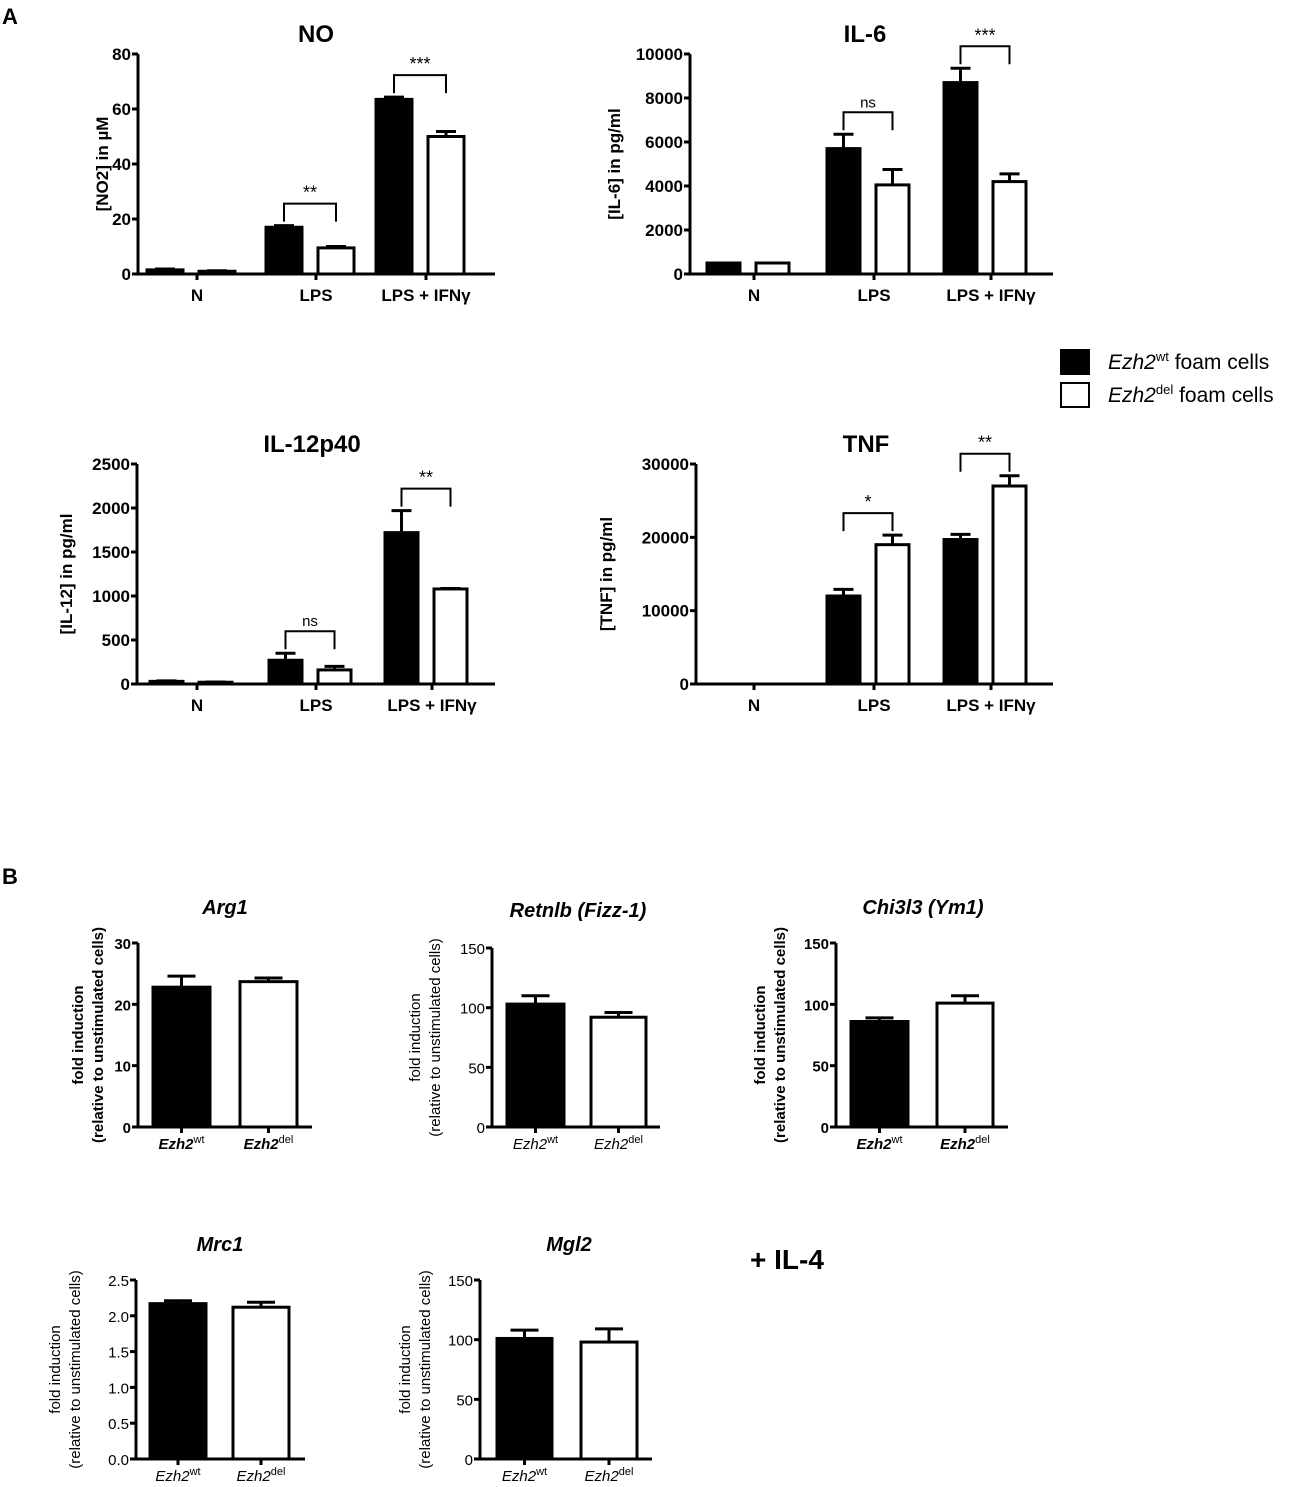 The image size is (1300, 1487). What do you see at coordinates (118, 1353) in the screenshot?
I see `y-tick-label: 1.5` at bounding box center [118, 1353].